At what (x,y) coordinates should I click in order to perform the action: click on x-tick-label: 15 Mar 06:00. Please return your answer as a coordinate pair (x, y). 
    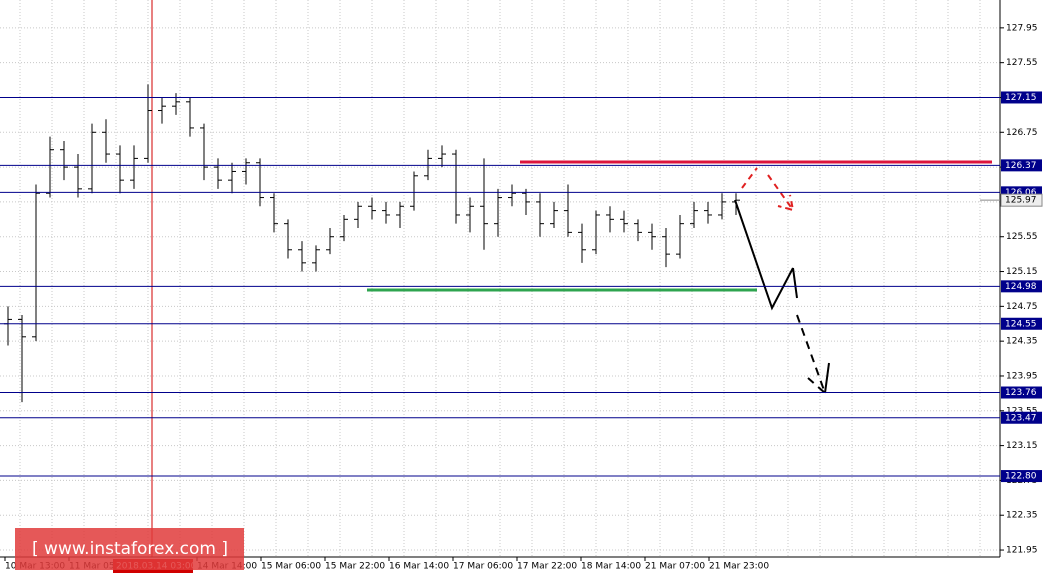
    Looking at the image, I should click on (291, 567).